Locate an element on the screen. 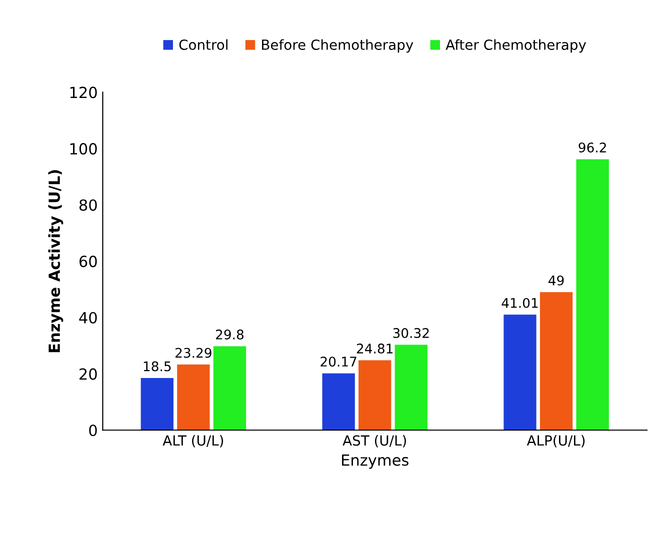 Image resolution: width=667 pixels, height=533 pixels. y-tick-label: 20 is located at coordinates (88, 374).